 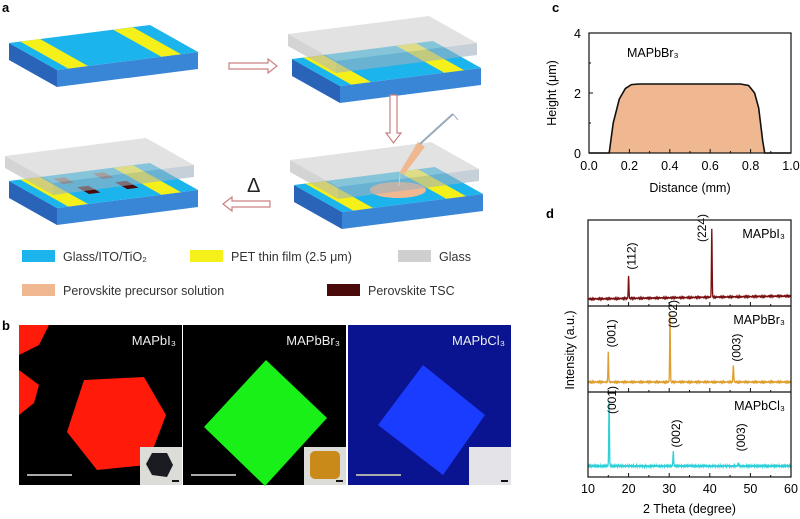 I want to click on micrograph-1: MAPbBr₃, so click(x=264, y=405).